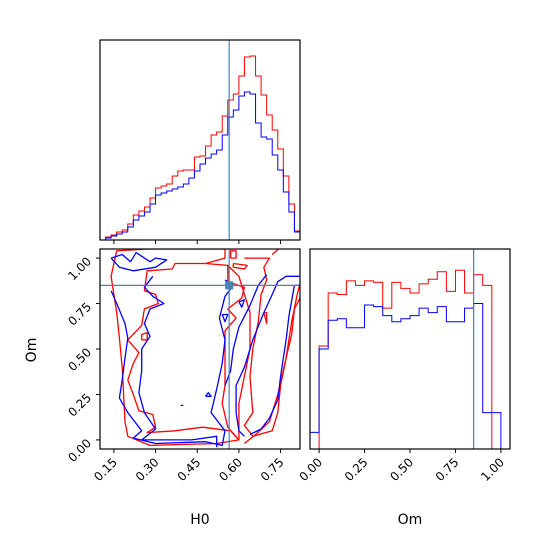 The image size is (550, 550). I want to click on x-axis-label-h0: H0, so click(199, 520).